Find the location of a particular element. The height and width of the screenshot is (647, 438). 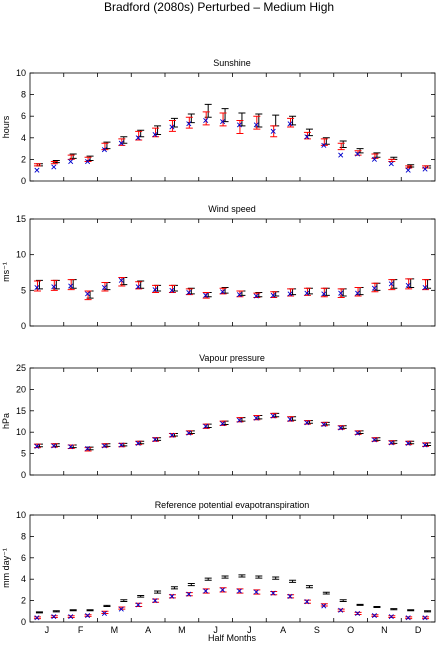

x-axis-label: Half Months is located at coordinates (232, 638).